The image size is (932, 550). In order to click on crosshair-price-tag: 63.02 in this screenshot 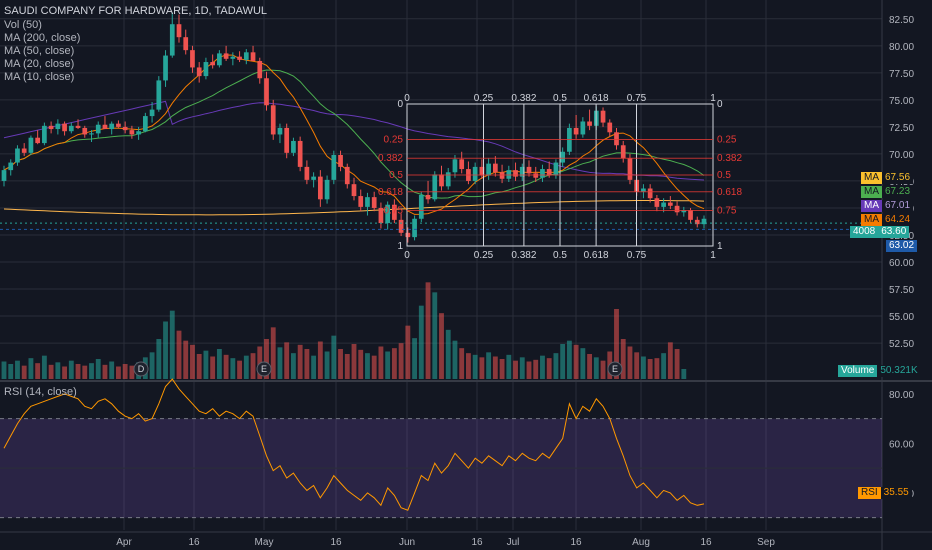, I will do `click(902, 246)`.